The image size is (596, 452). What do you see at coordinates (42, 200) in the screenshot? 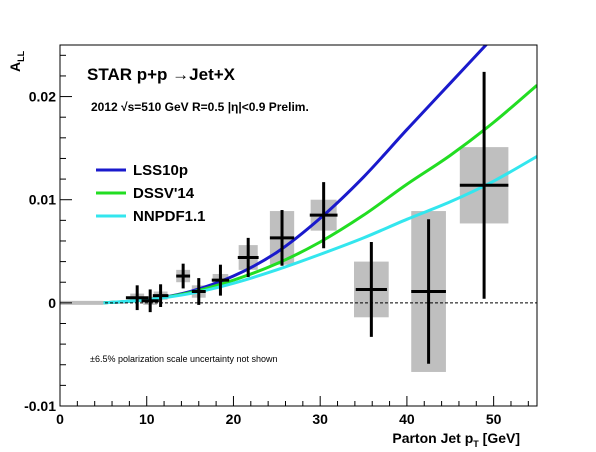
I see `y-tick-label: 0.01` at bounding box center [42, 200].